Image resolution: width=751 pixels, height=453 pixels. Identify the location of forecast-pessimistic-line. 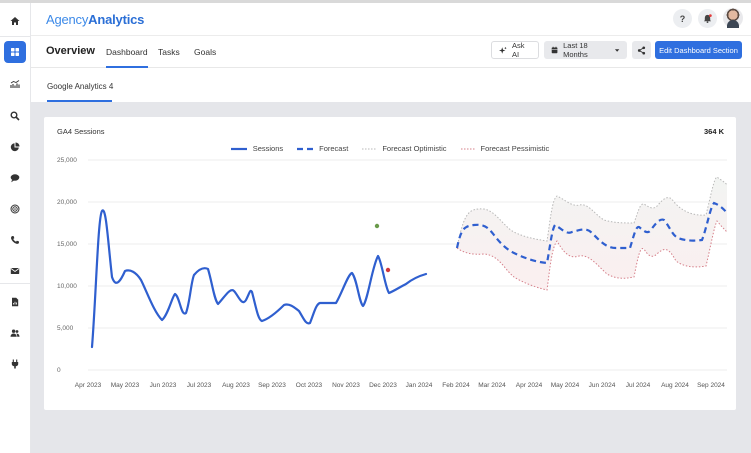
(592, 255).